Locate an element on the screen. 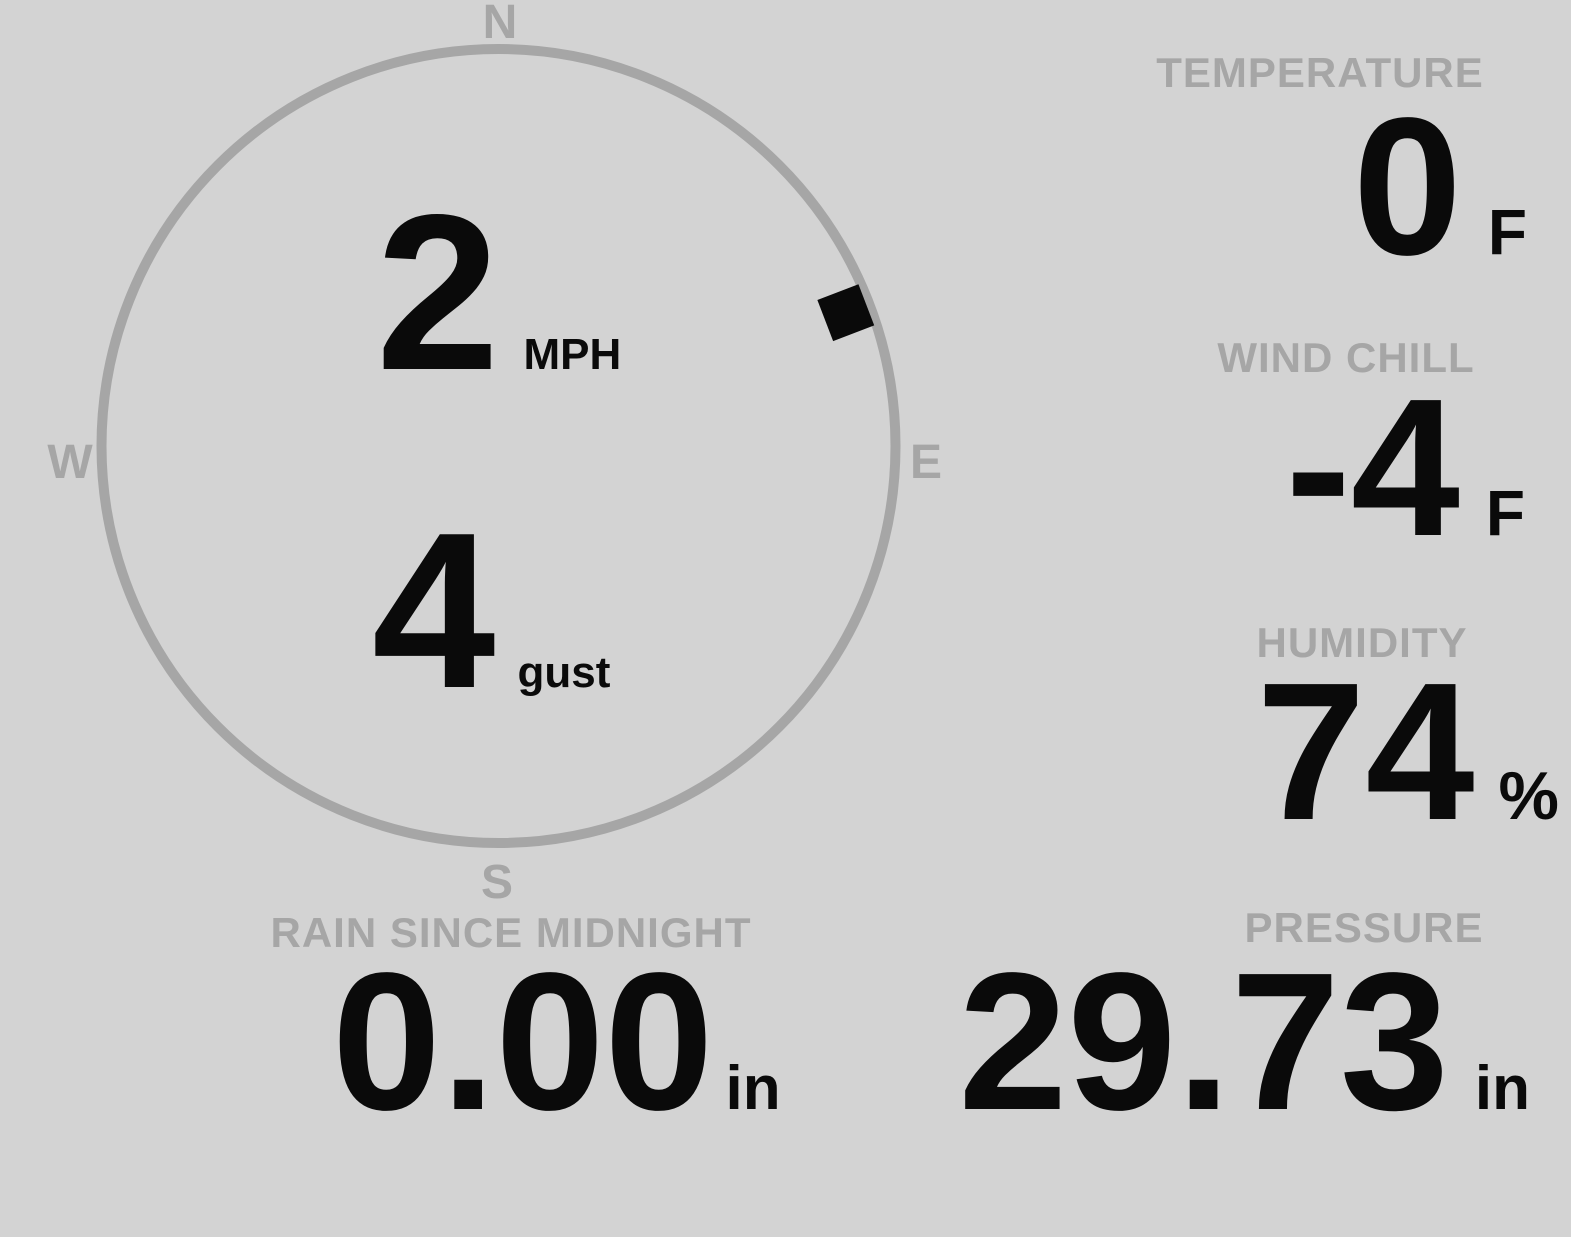  wind-chill-value: -4 is located at coordinates (1372, 467).